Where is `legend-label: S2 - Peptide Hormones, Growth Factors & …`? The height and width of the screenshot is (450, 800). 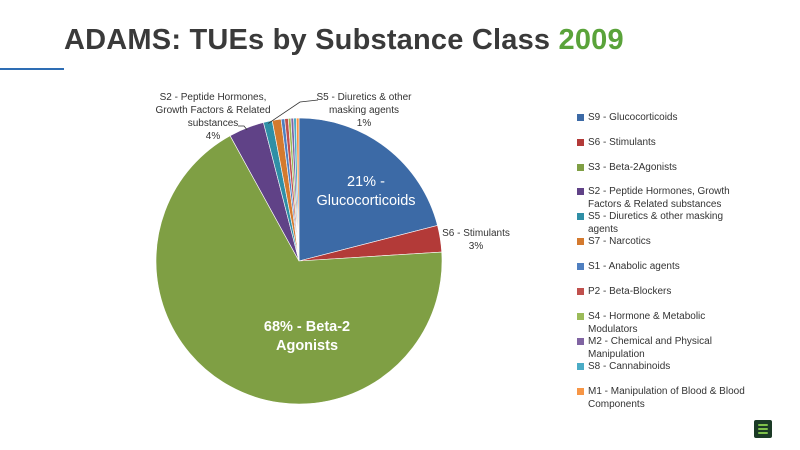 legend-label: S2 - Peptide Hormones, Growth Factors & … is located at coordinates (659, 198).